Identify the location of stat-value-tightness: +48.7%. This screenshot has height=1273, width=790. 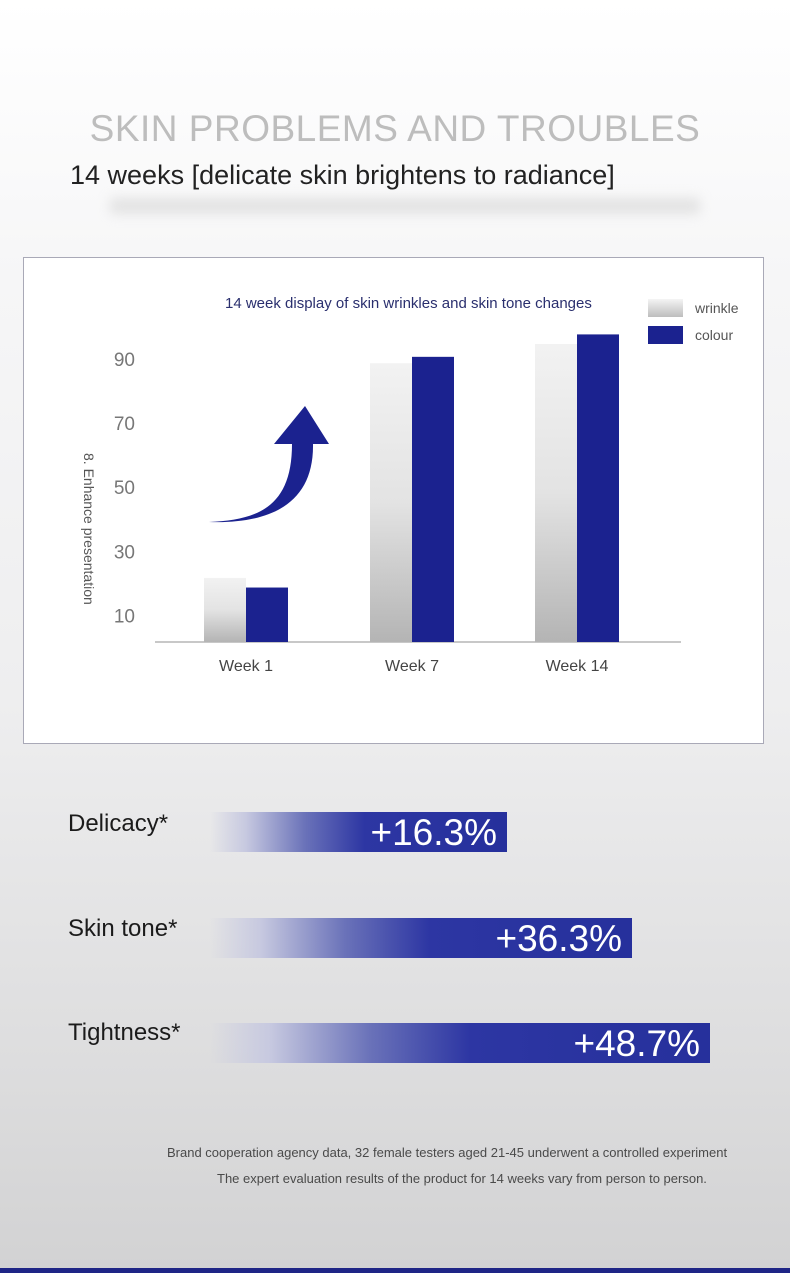
(636, 1043).